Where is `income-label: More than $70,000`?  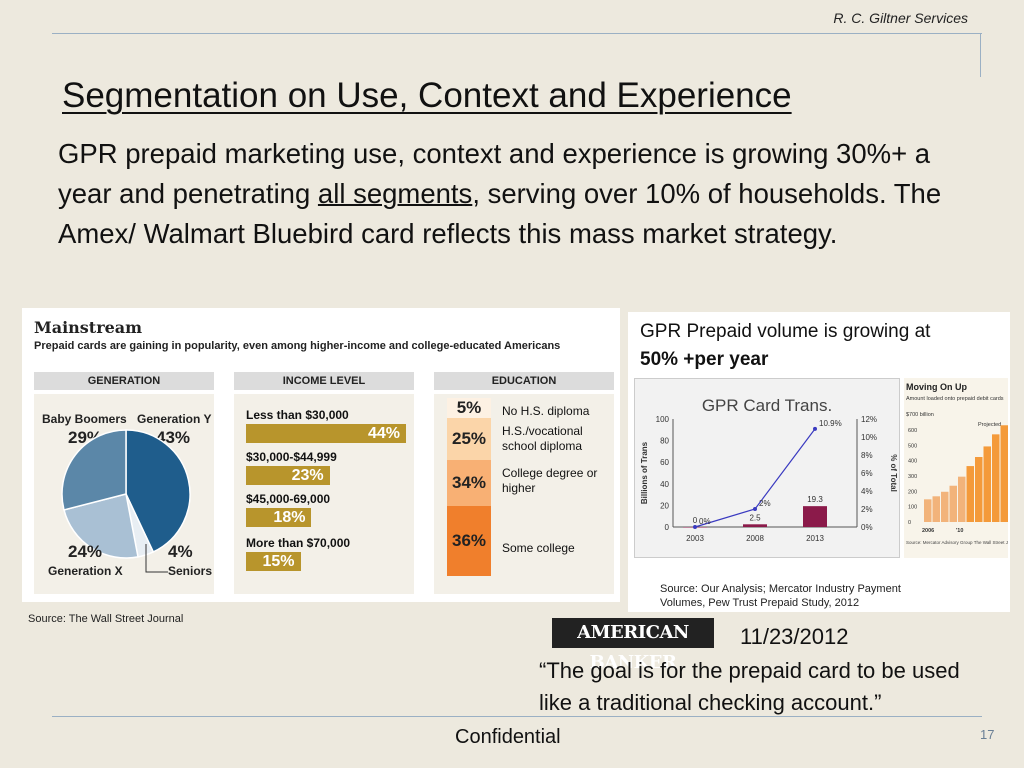 income-label: More than $70,000 is located at coordinates (298, 543).